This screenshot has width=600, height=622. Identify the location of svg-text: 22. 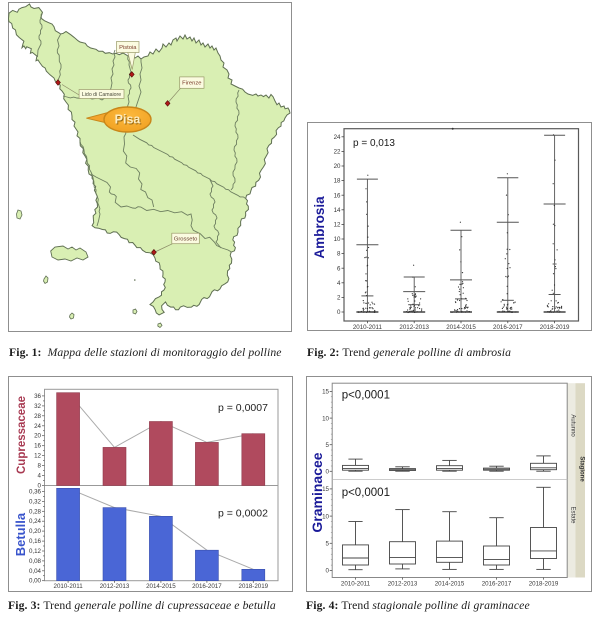
(337, 152).